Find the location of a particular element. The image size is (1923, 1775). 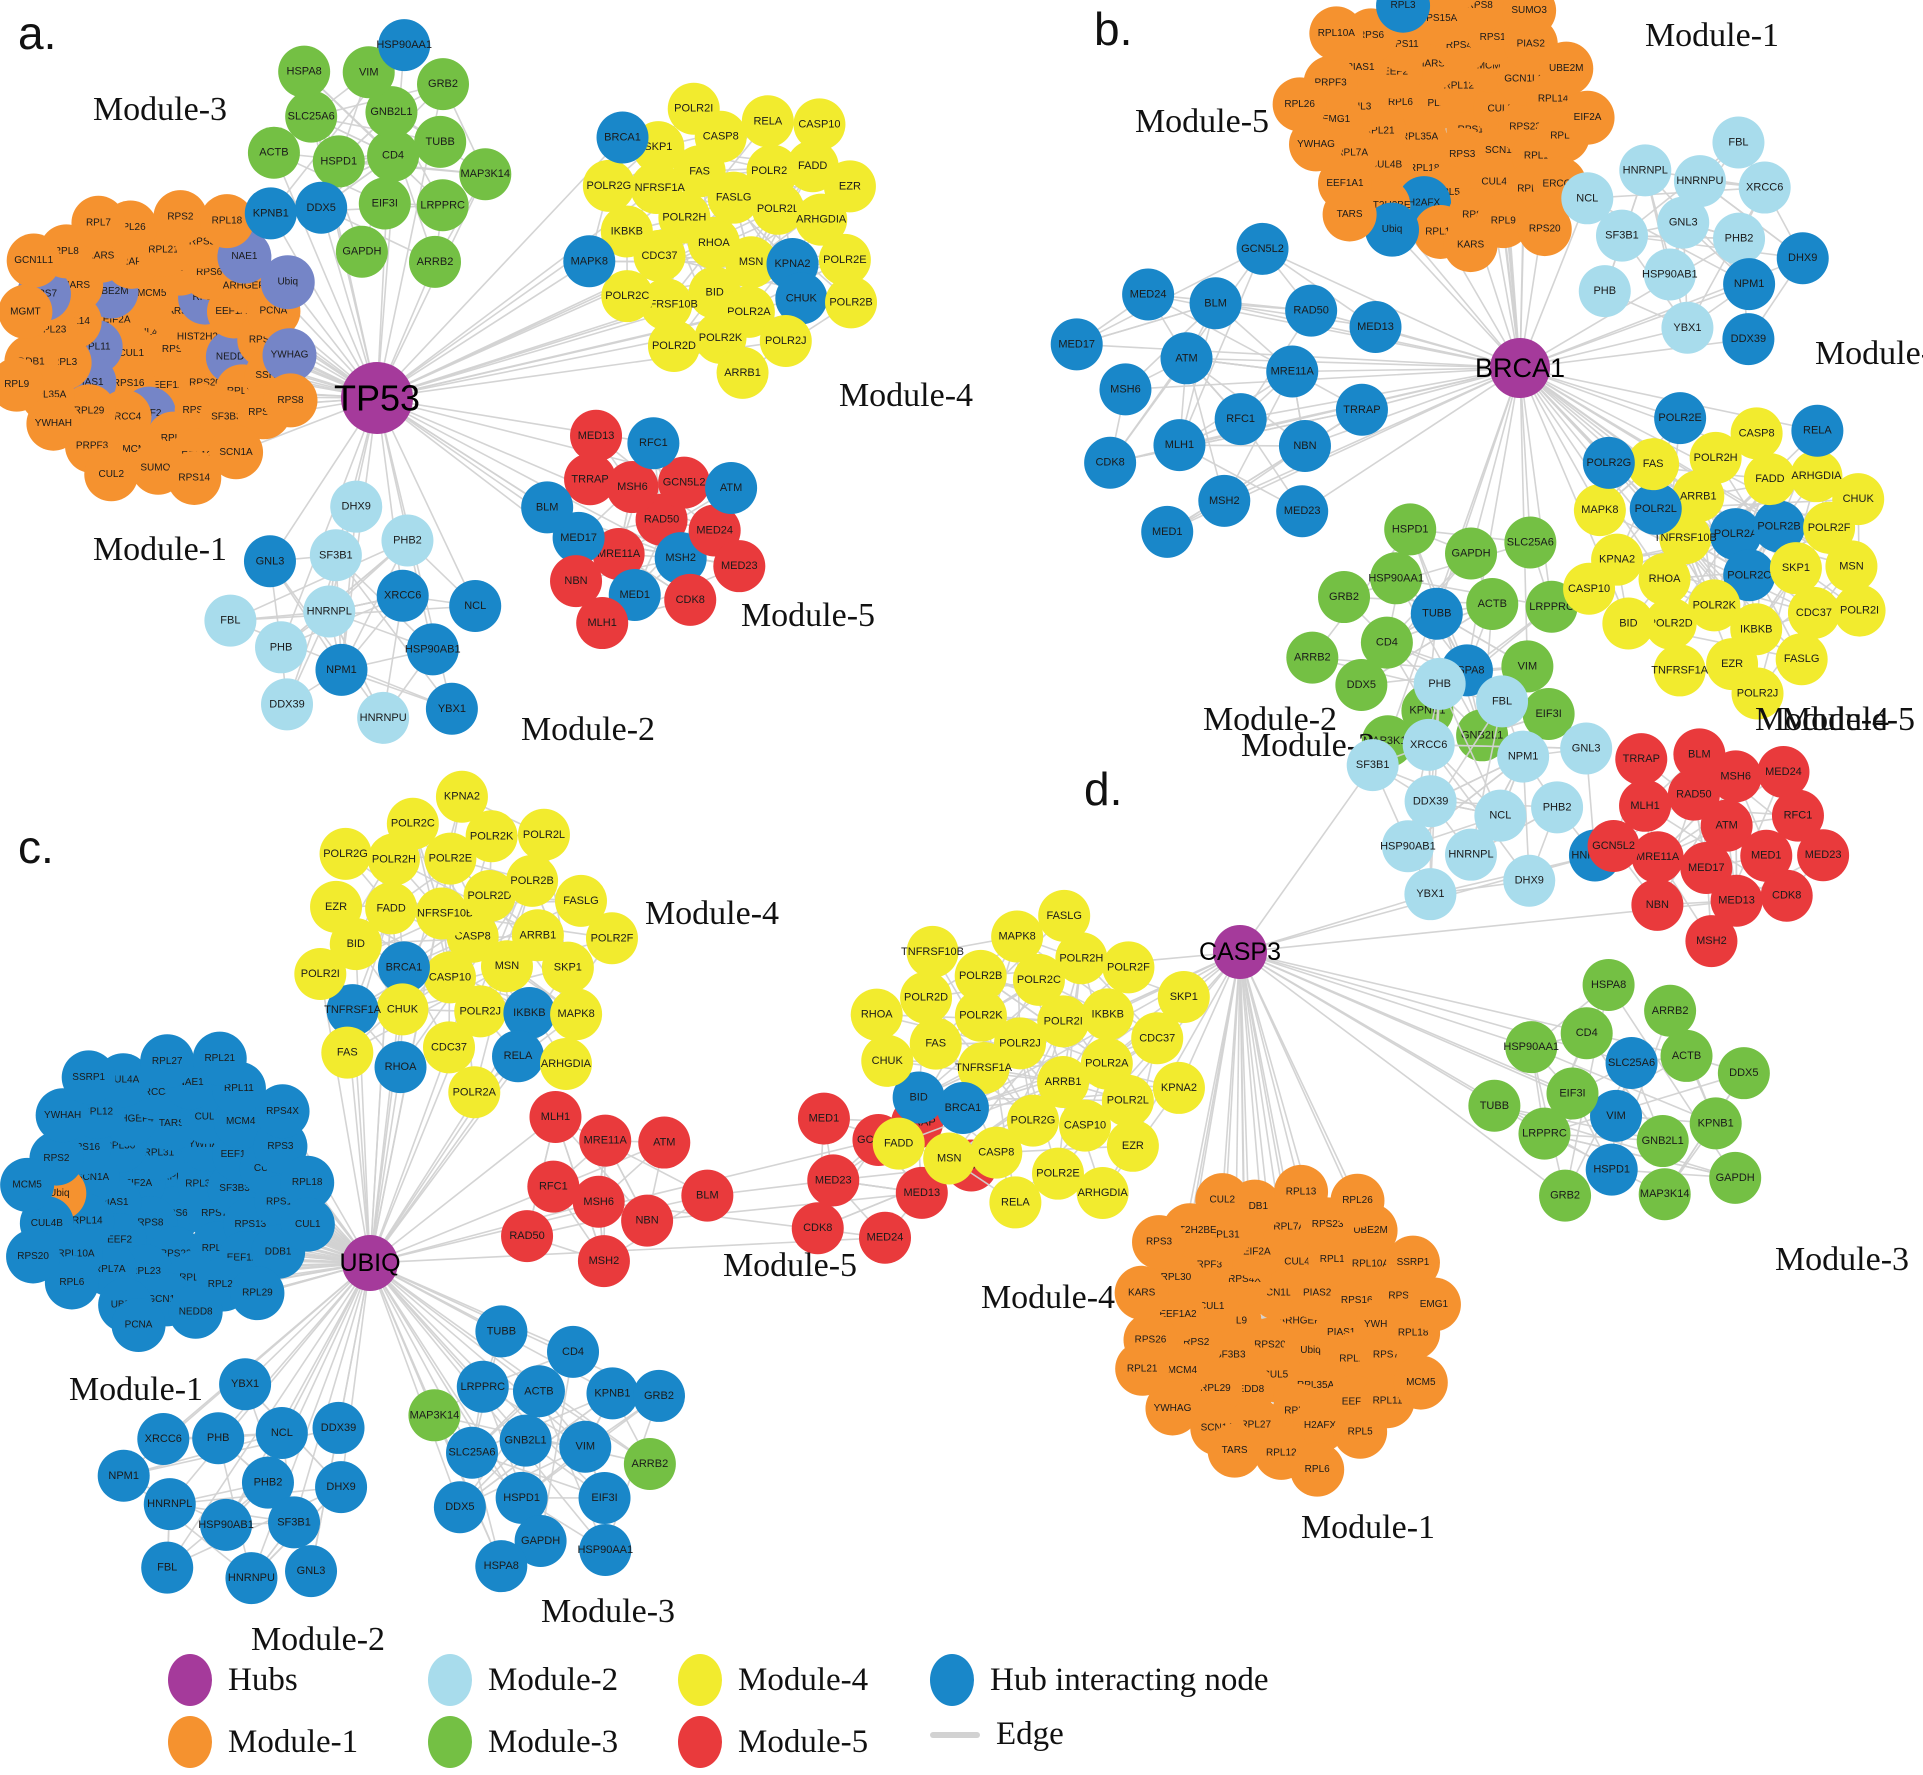

node-label: RPL13 is located at coordinates (194, 1277).